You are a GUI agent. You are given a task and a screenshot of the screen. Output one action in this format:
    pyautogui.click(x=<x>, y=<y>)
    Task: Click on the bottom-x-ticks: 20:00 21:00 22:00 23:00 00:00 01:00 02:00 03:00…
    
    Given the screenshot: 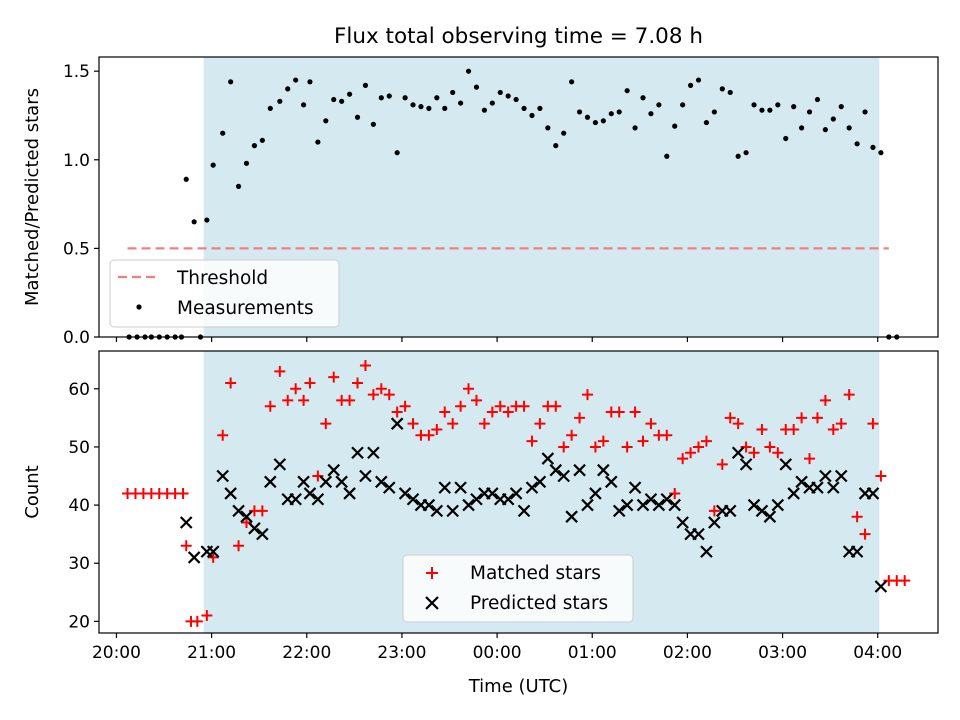 What is the action you would take?
    pyautogui.click(x=497, y=648)
    